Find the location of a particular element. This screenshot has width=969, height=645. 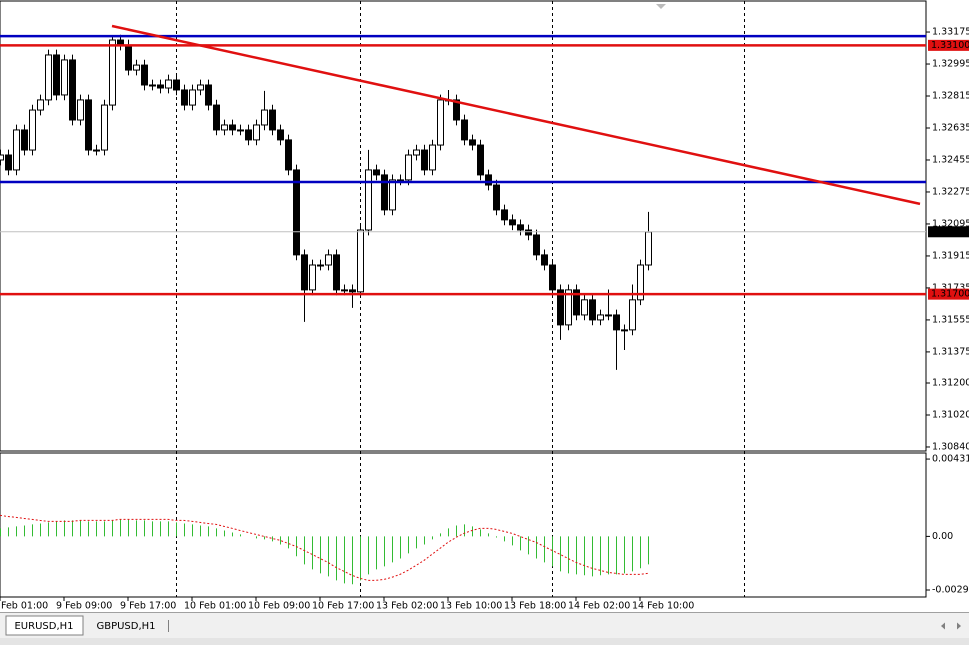

y-tick-label: 0.00 is located at coordinates (942, 536).